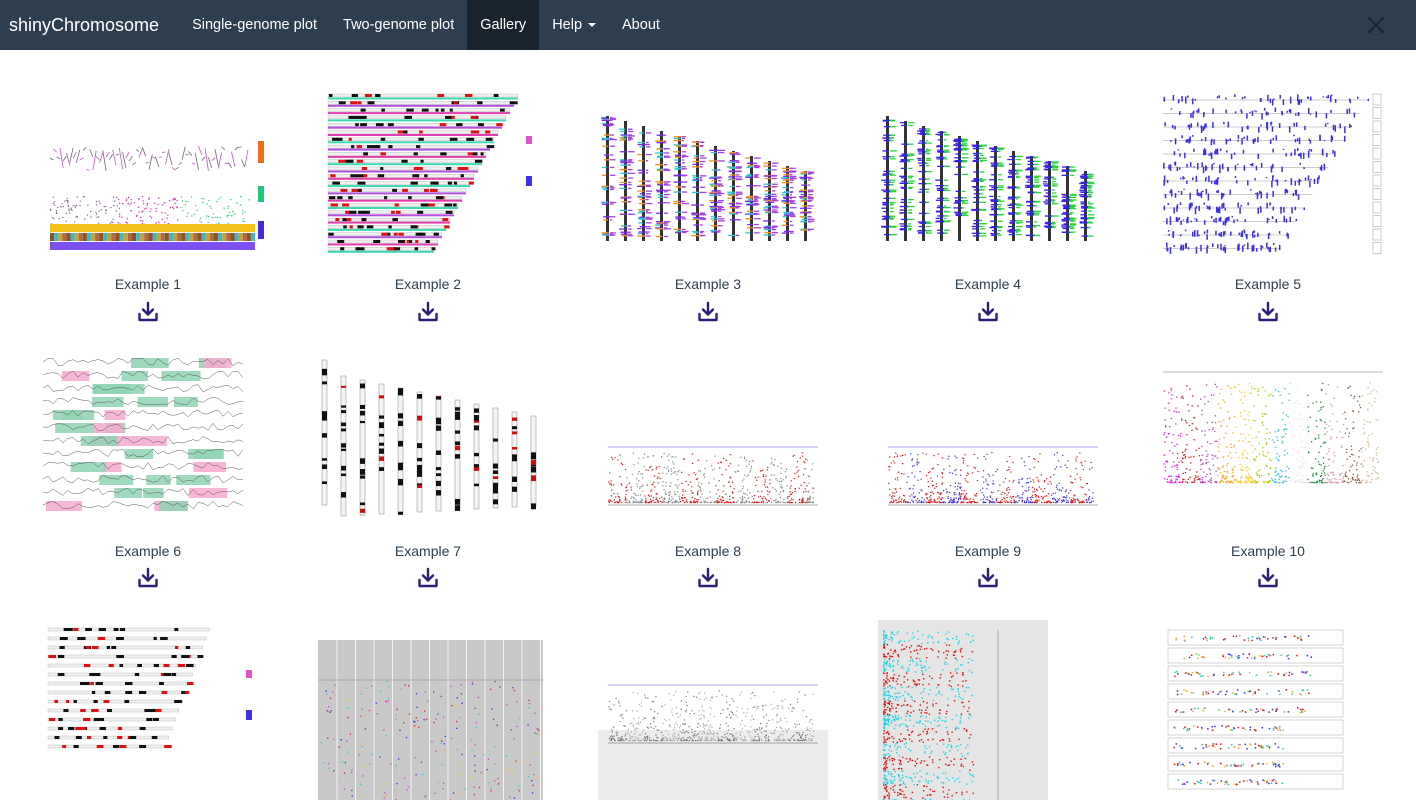 The width and height of the screenshot is (1416, 800). I want to click on close-icon, so click(1376, 25).